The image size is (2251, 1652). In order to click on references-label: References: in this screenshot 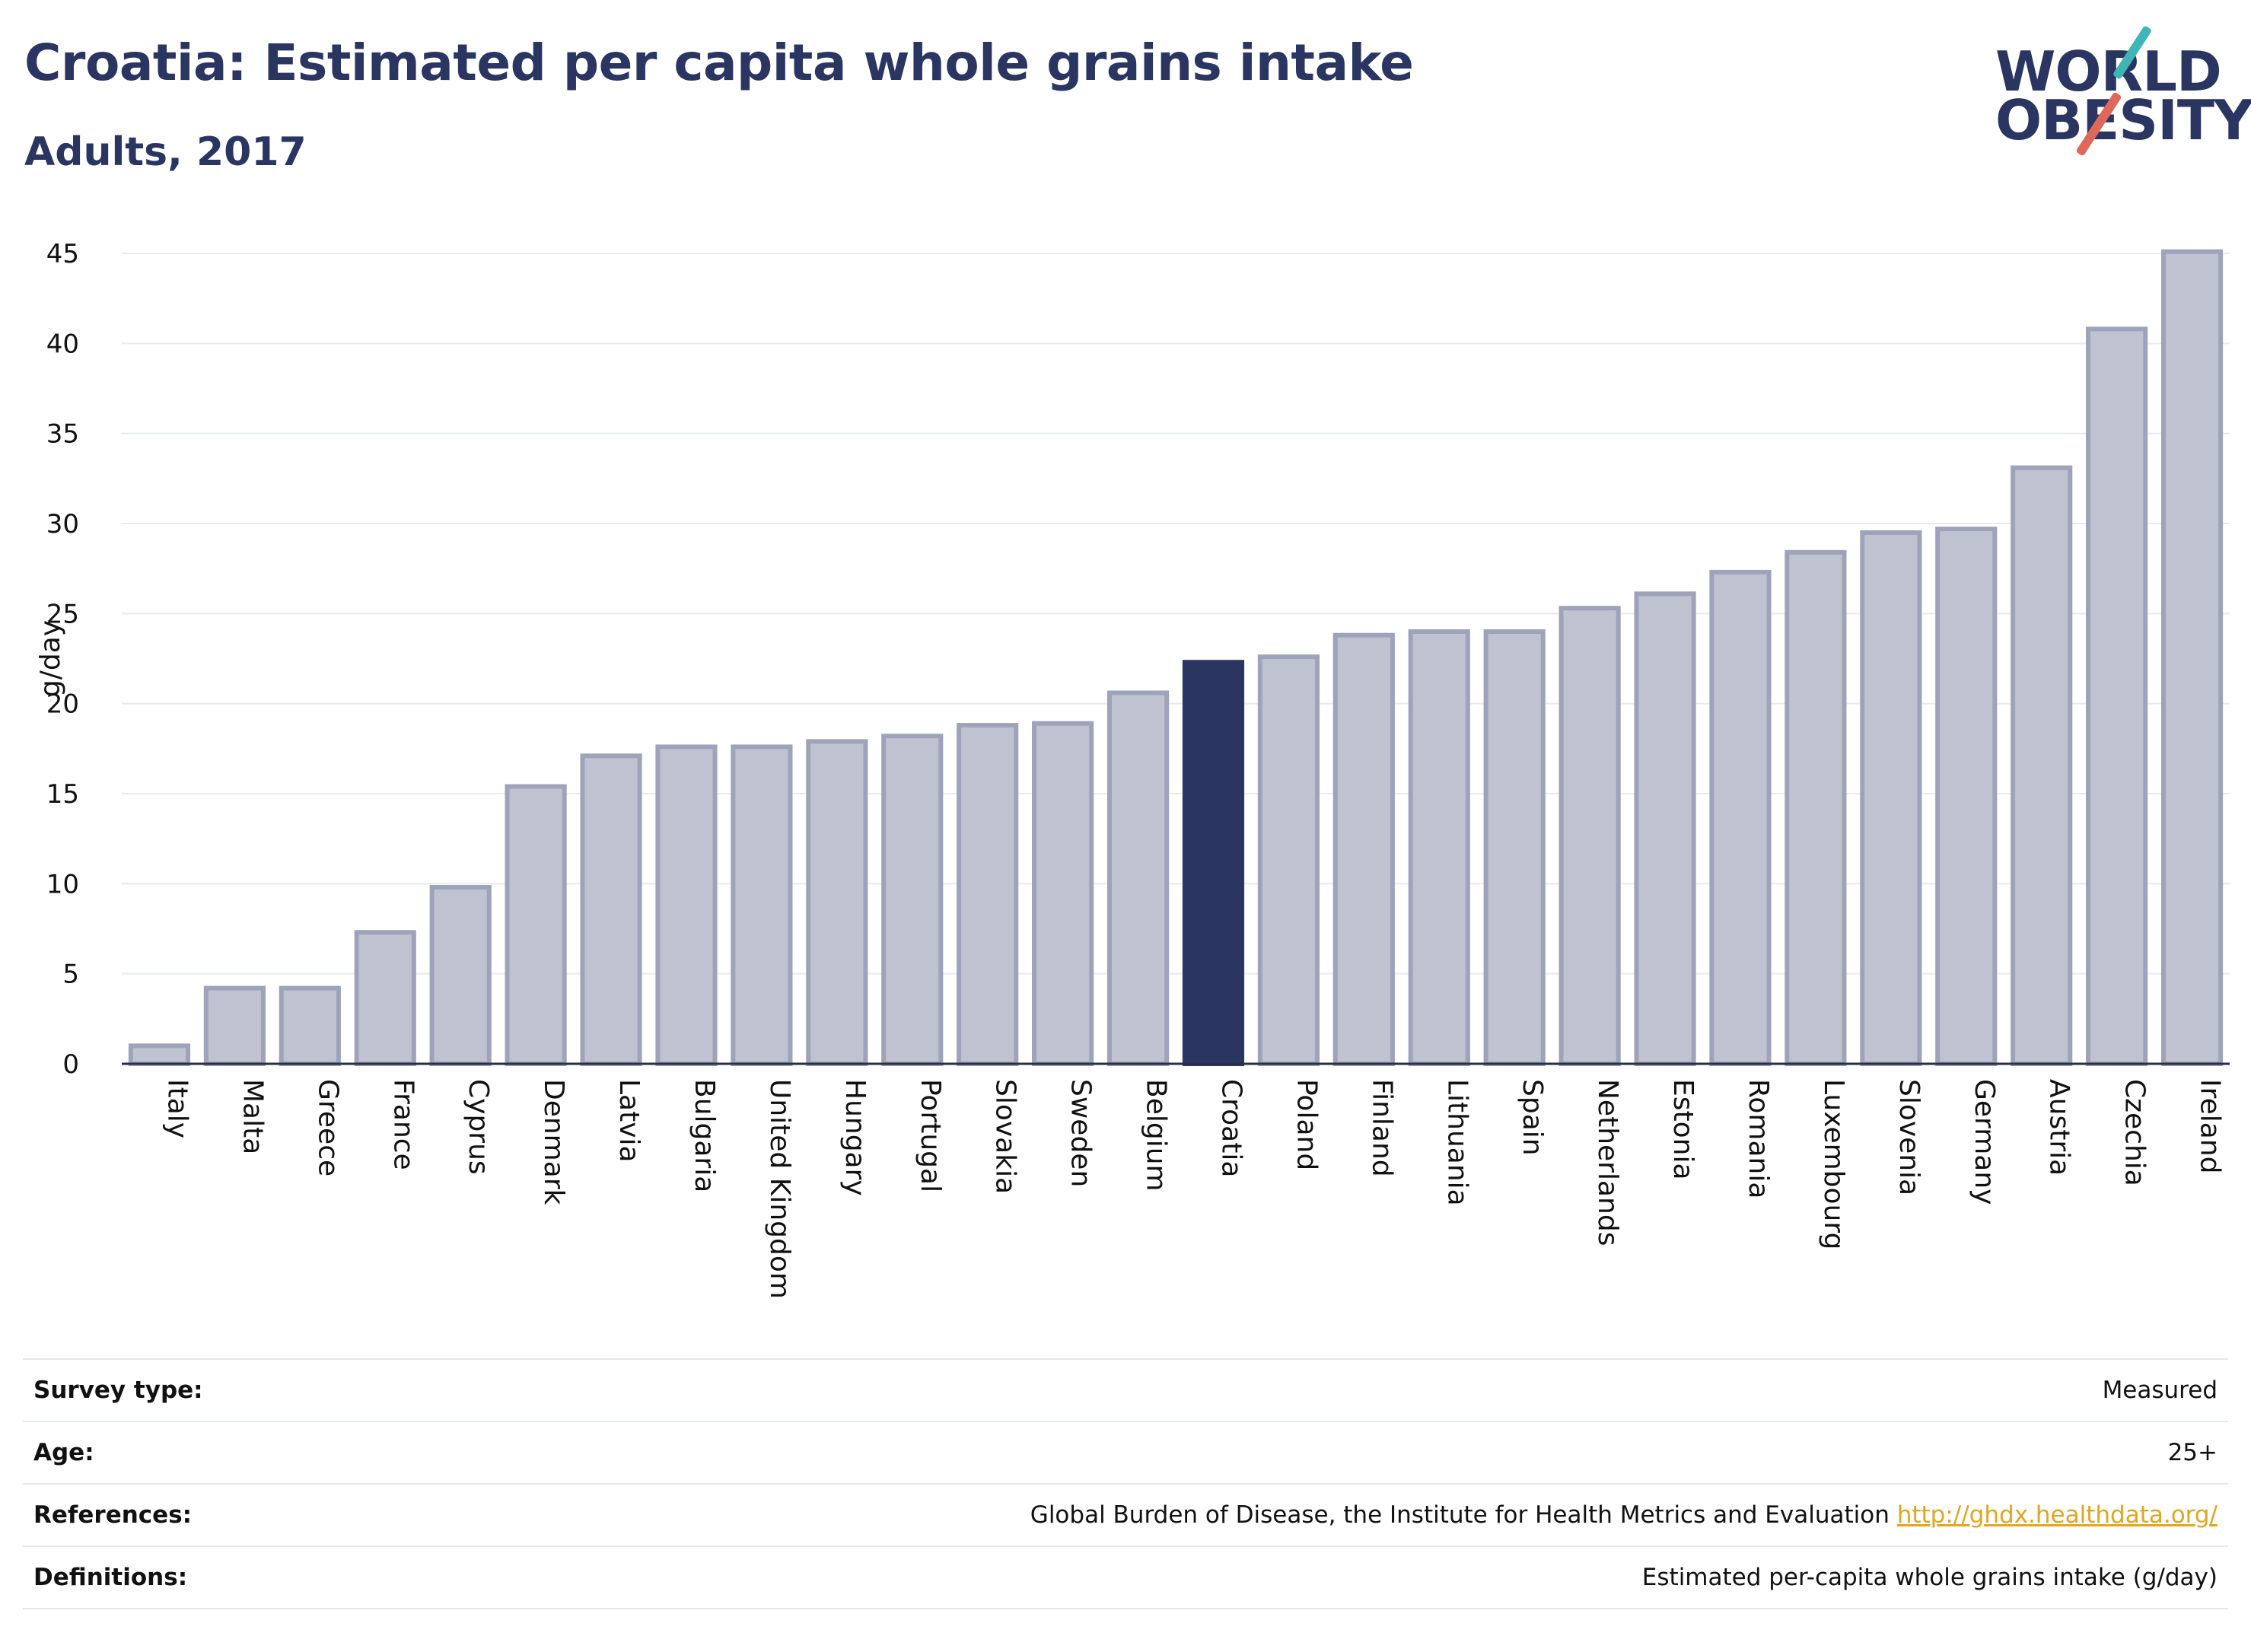, I will do `click(173, 1514)`.